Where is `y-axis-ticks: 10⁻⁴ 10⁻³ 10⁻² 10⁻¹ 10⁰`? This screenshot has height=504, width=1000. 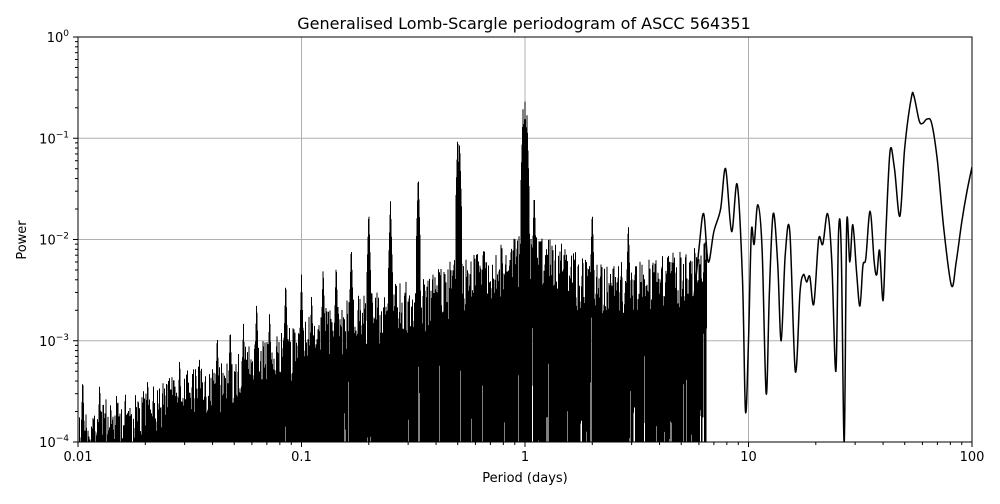 y-axis-ticks: 10⁻⁴ 10⁻³ 10⁻² 10⁻¹ 10⁰ is located at coordinates (58, 240).